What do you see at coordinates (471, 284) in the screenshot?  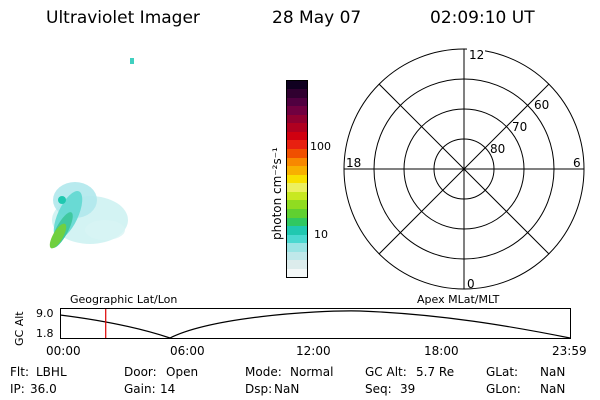 I see `mlt-label-0: 0` at bounding box center [471, 284].